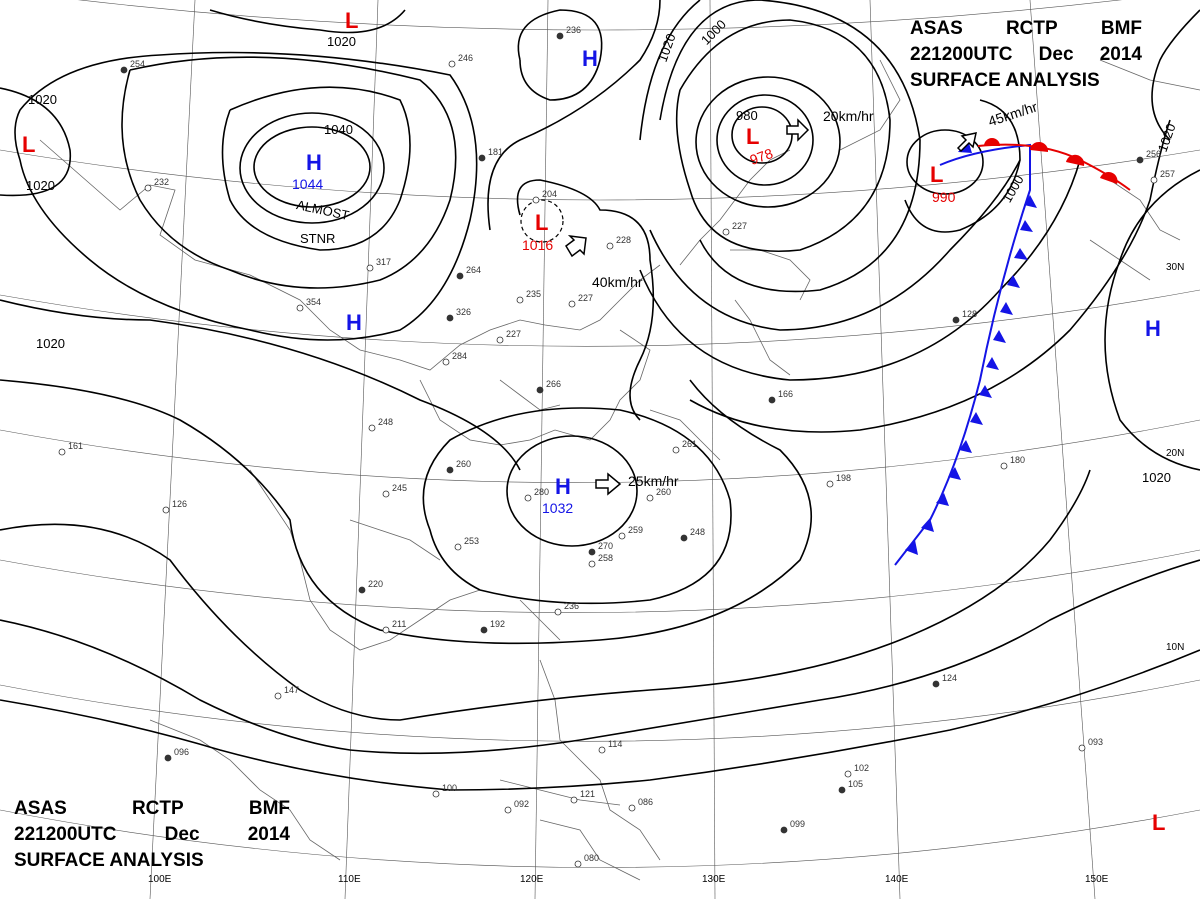 This screenshot has height=899, width=1200. I want to click on station-pressure: 086, so click(645, 802).